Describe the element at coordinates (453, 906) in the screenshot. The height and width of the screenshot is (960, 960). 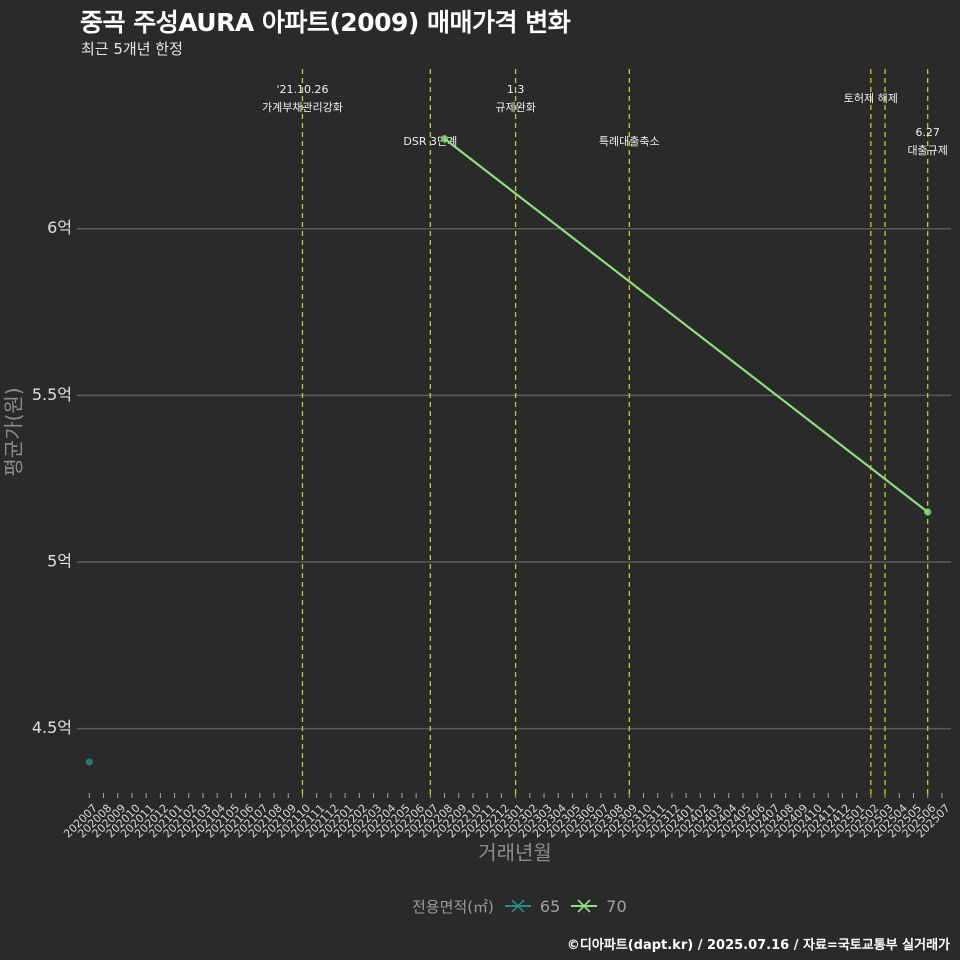
I see `legend-title: 전용면적(㎡)` at that location.